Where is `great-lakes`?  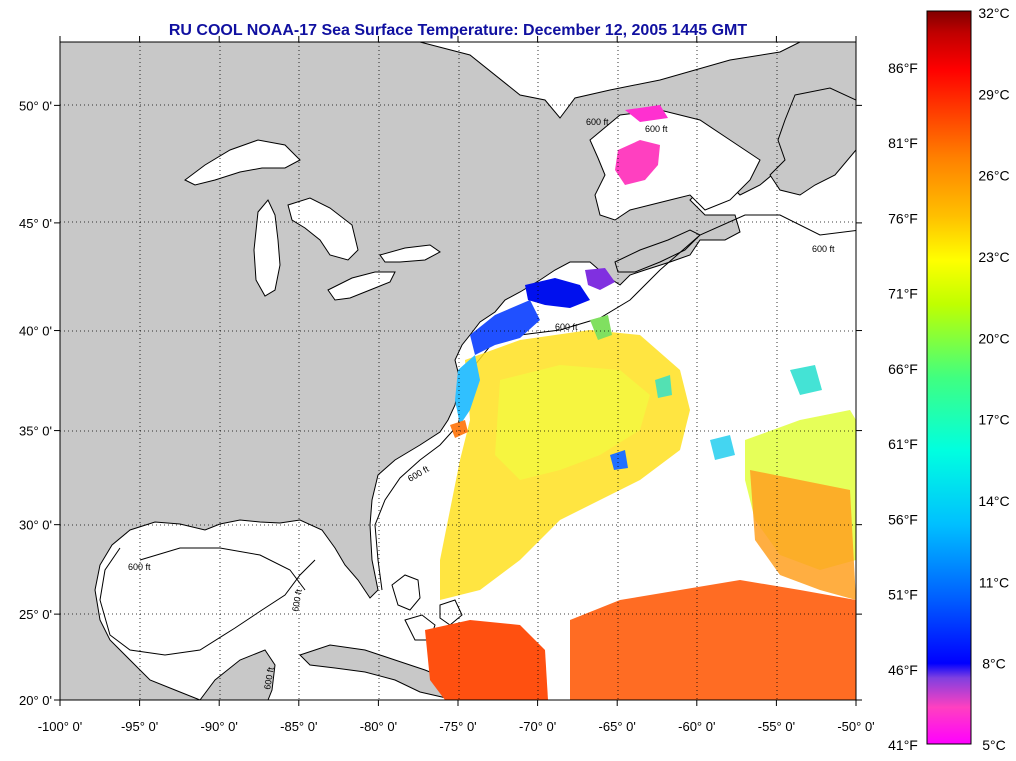
great-lakes is located at coordinates (312, 220).